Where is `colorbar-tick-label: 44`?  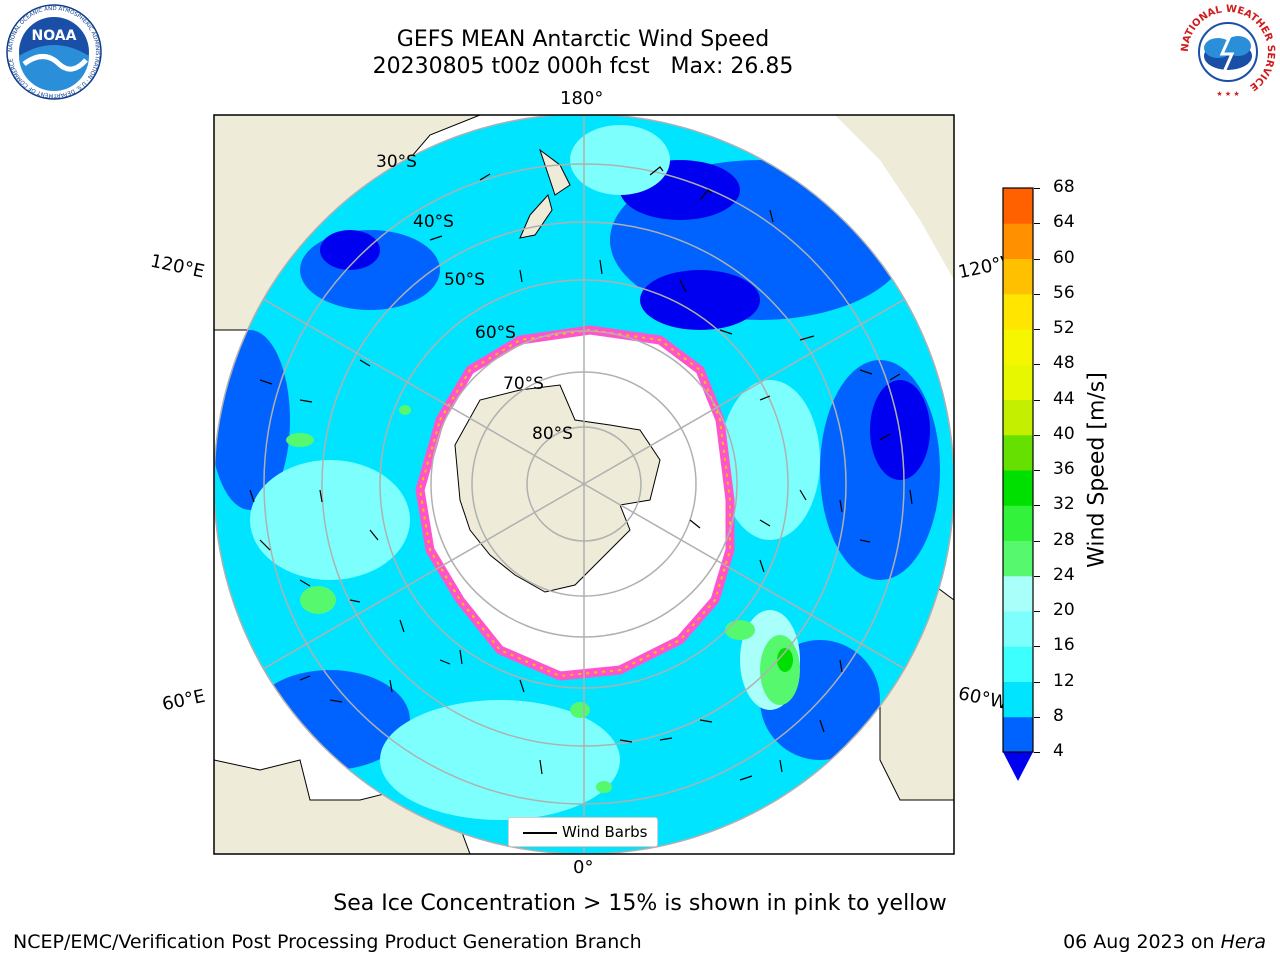
colorbar-tick-label: 44 is located at coordinates (1064, 398).